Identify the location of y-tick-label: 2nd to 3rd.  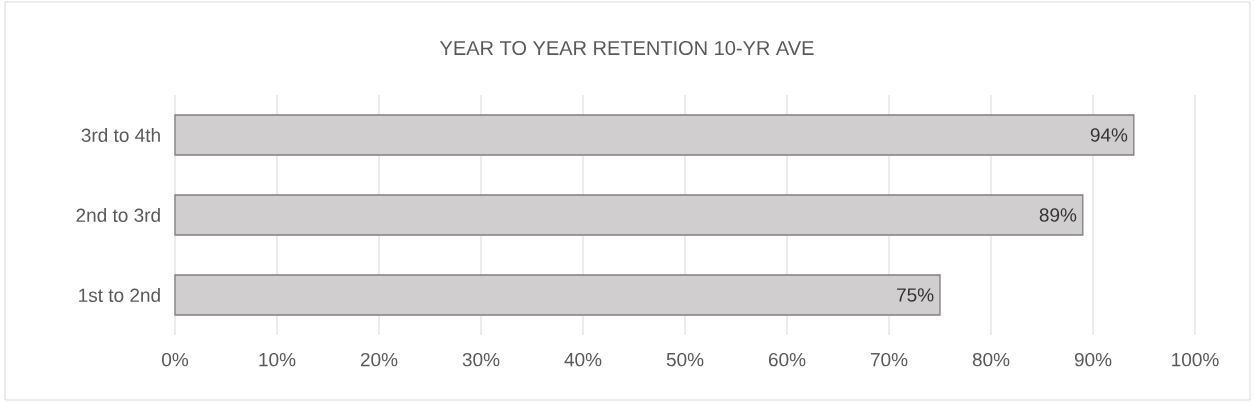
(118, 215).